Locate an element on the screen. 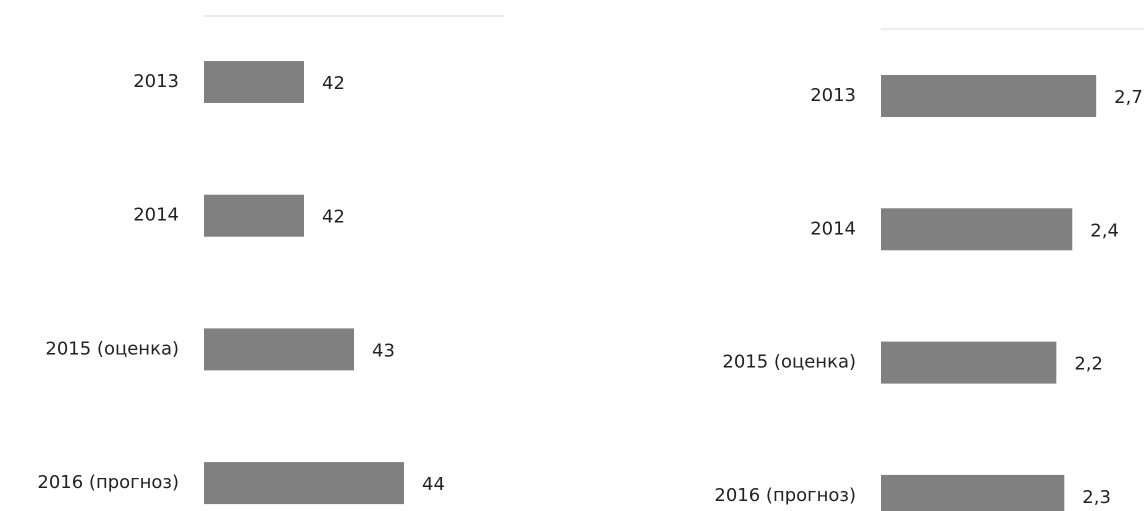  value-label: 2,2 is located at coordinates (1088, 364).